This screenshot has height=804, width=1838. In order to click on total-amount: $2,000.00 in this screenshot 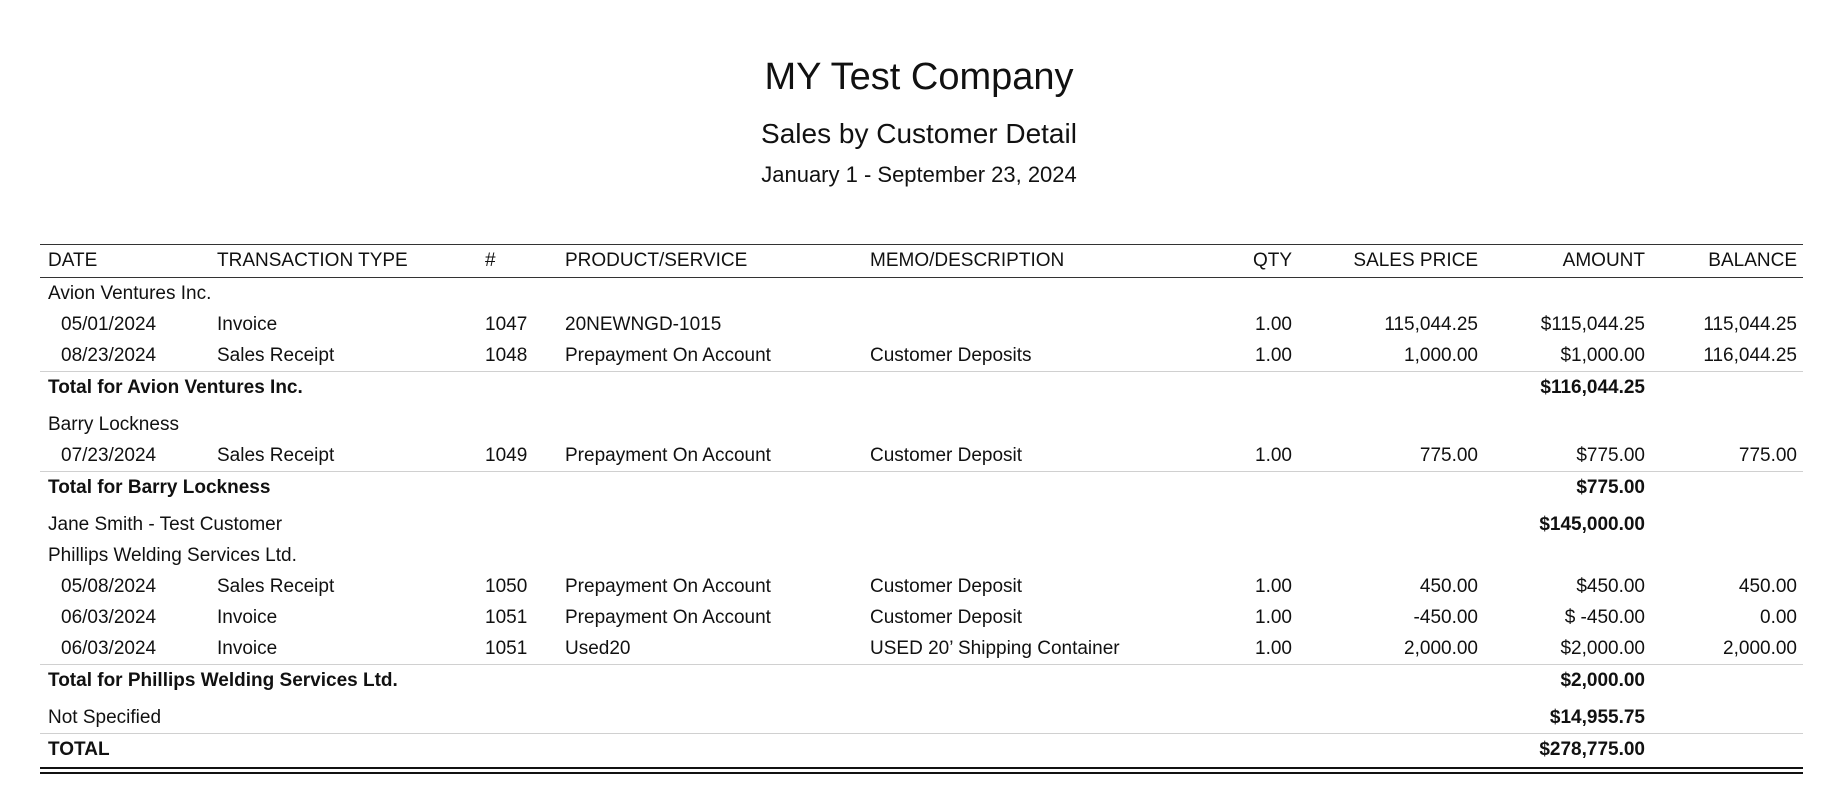, I will do `click(1602, 680)`.